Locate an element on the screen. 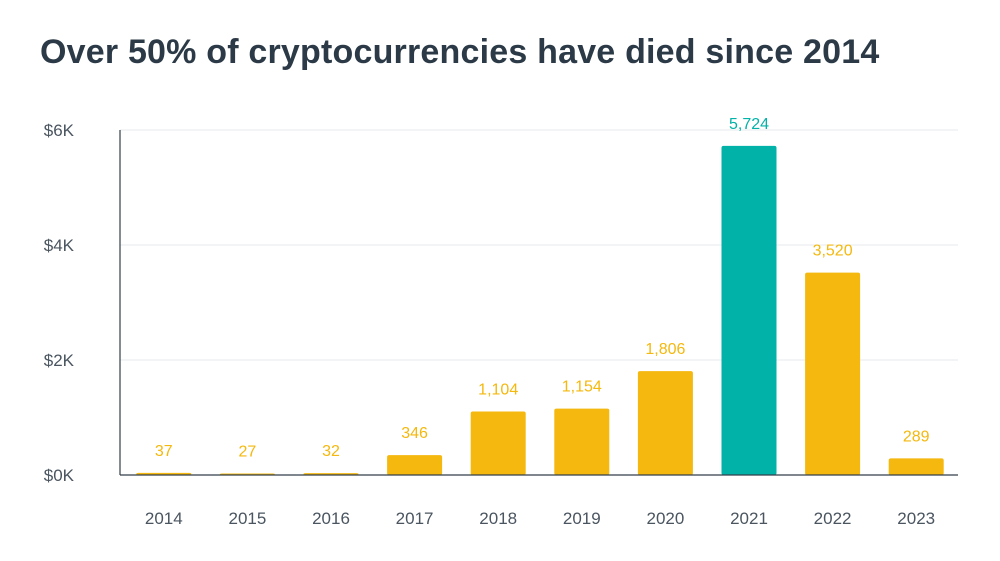  x-tick-label-2017: 2017 is located at coordinates (415, 518).